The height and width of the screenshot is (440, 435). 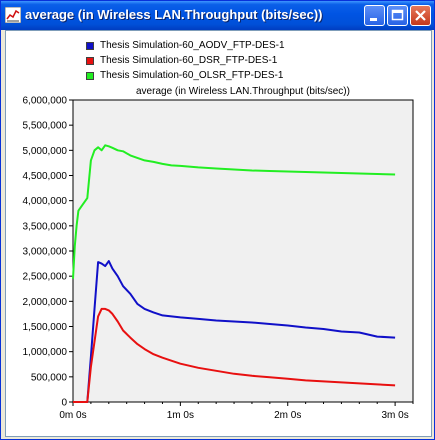 I want to click on y-tick-label: 5,500,000, so click(x=45, y=126).